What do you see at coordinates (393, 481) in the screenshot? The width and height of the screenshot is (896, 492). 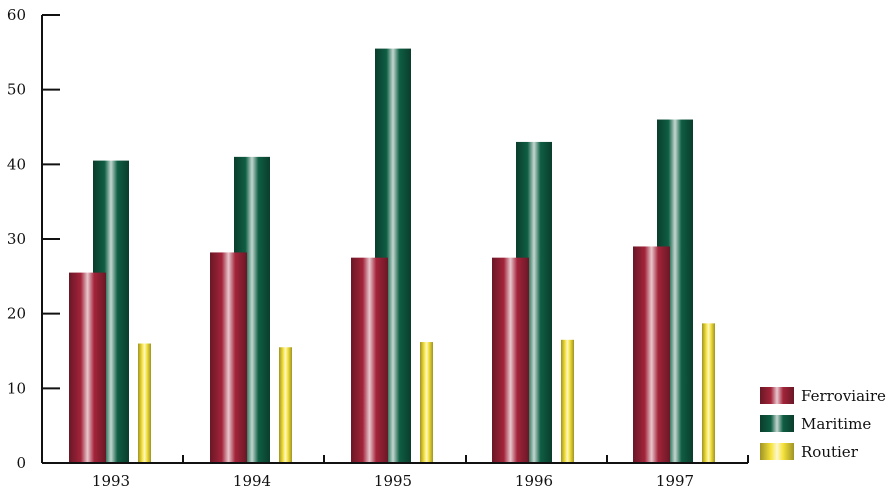 I see `x-tick-label-1995: 1995` at bounding box center [393, 481].